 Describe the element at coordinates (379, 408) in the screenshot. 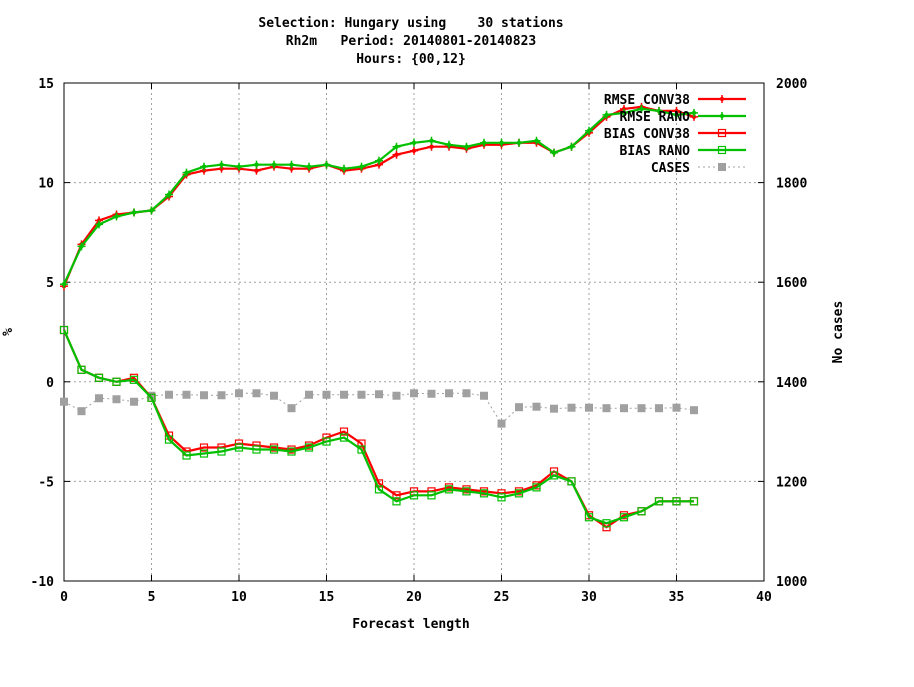

I see `series-cases` at that location.